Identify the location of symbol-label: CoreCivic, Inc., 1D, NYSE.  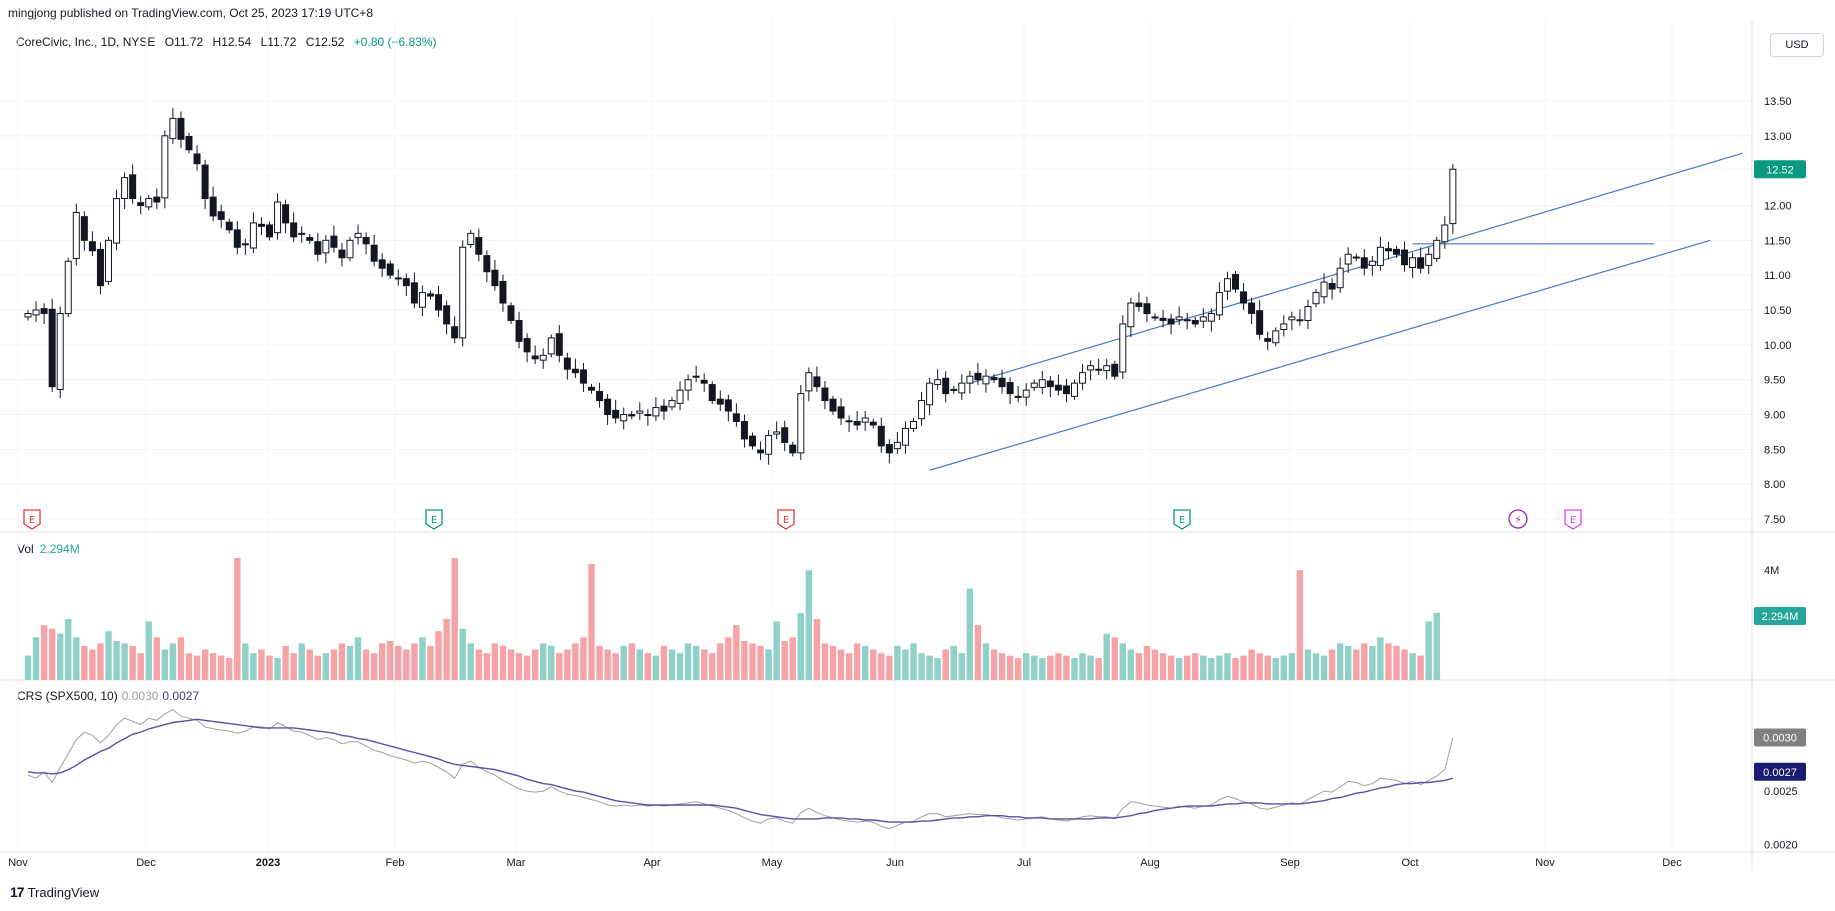
(86, 42).